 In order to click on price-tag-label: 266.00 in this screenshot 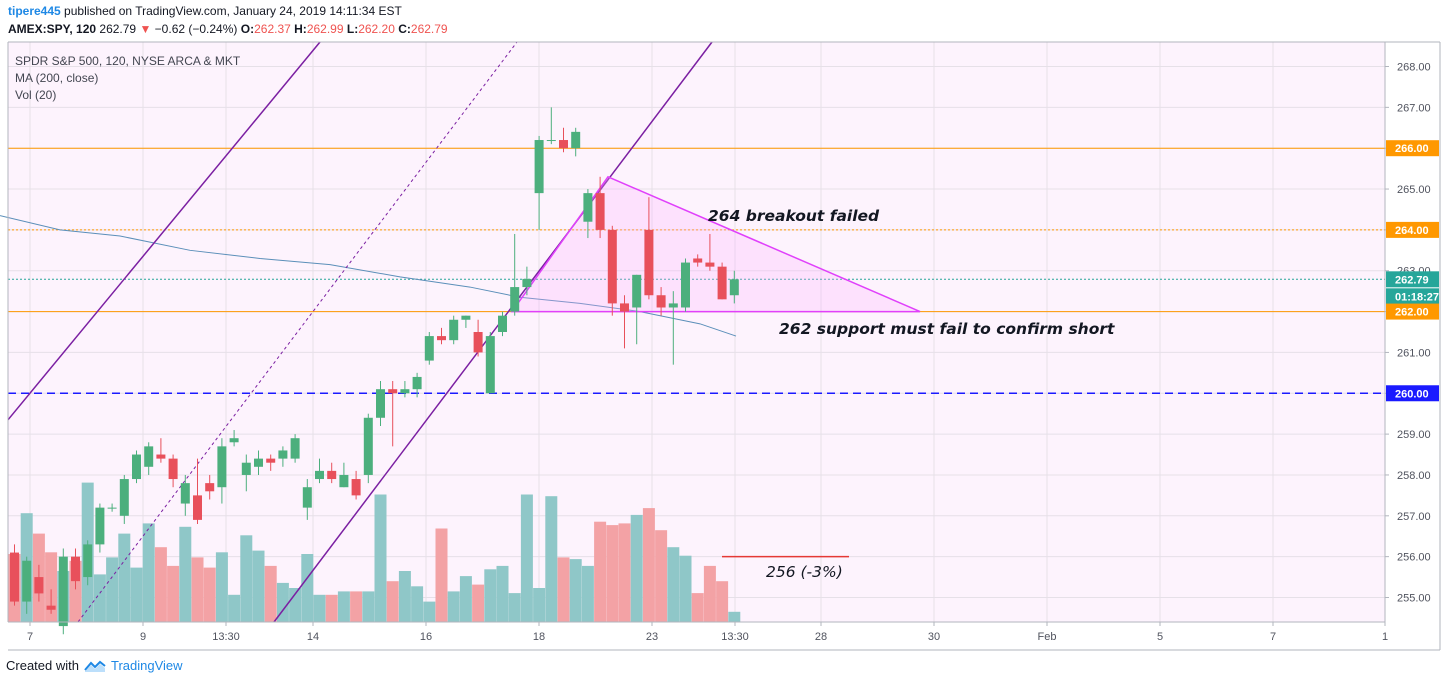, I will do `click(1412, 149)`.